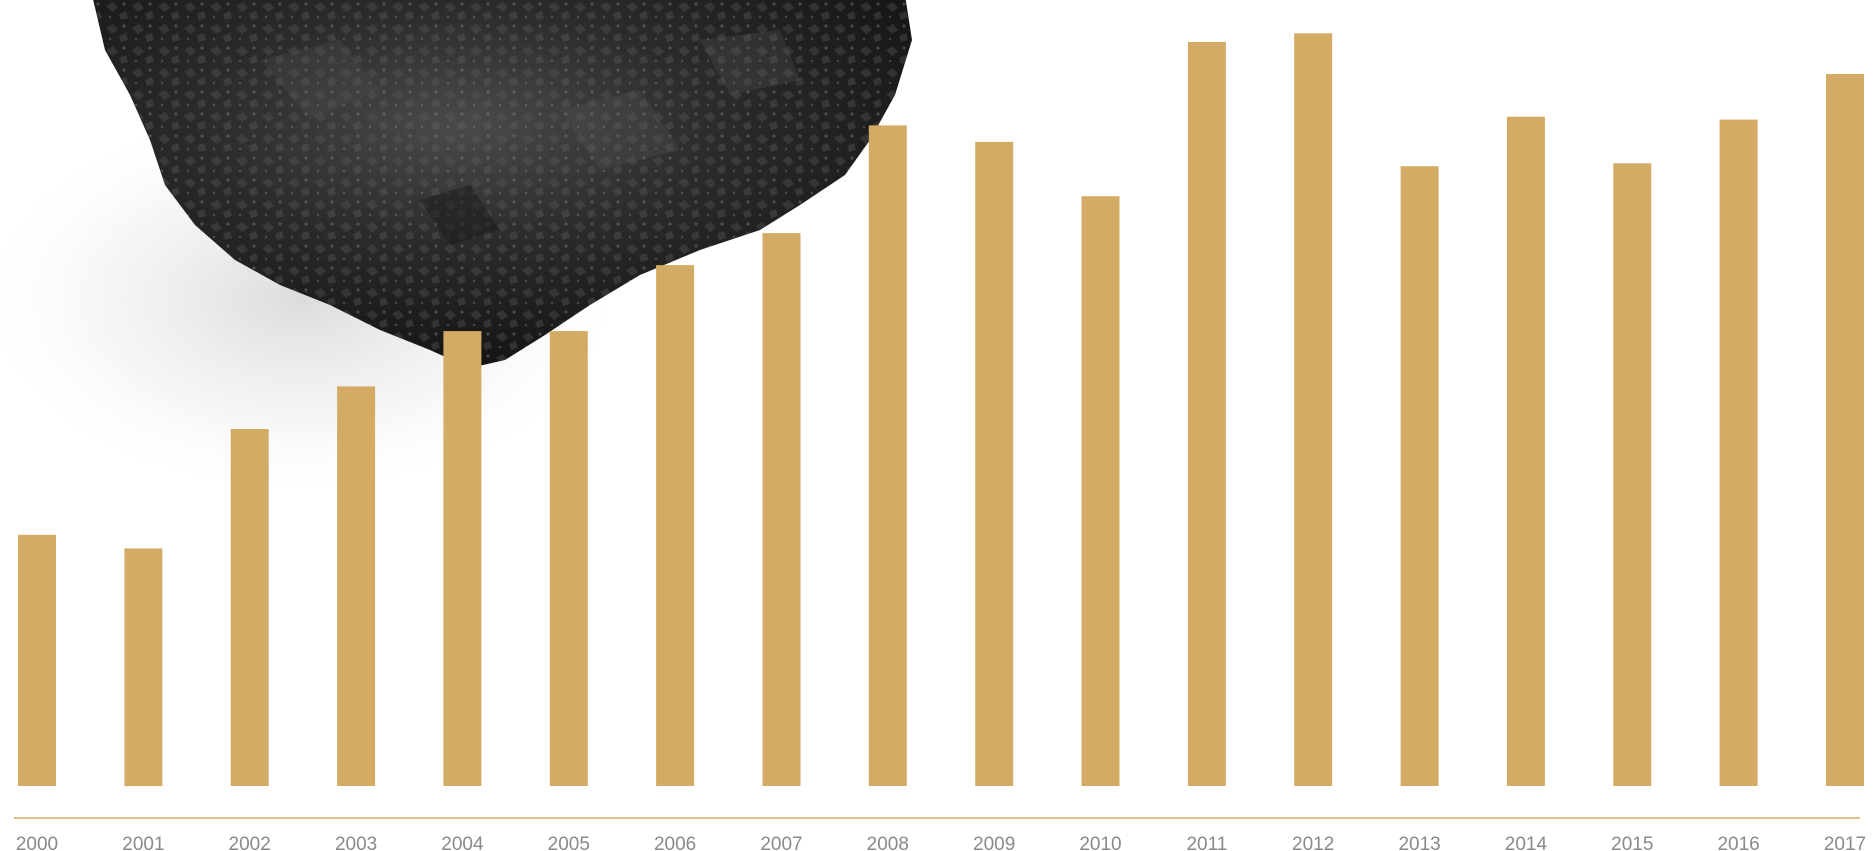 The image size is (1876, 851). Describe the element at coordinates (1206, 414) in the screenshot. I see `bar-2011` at that location.